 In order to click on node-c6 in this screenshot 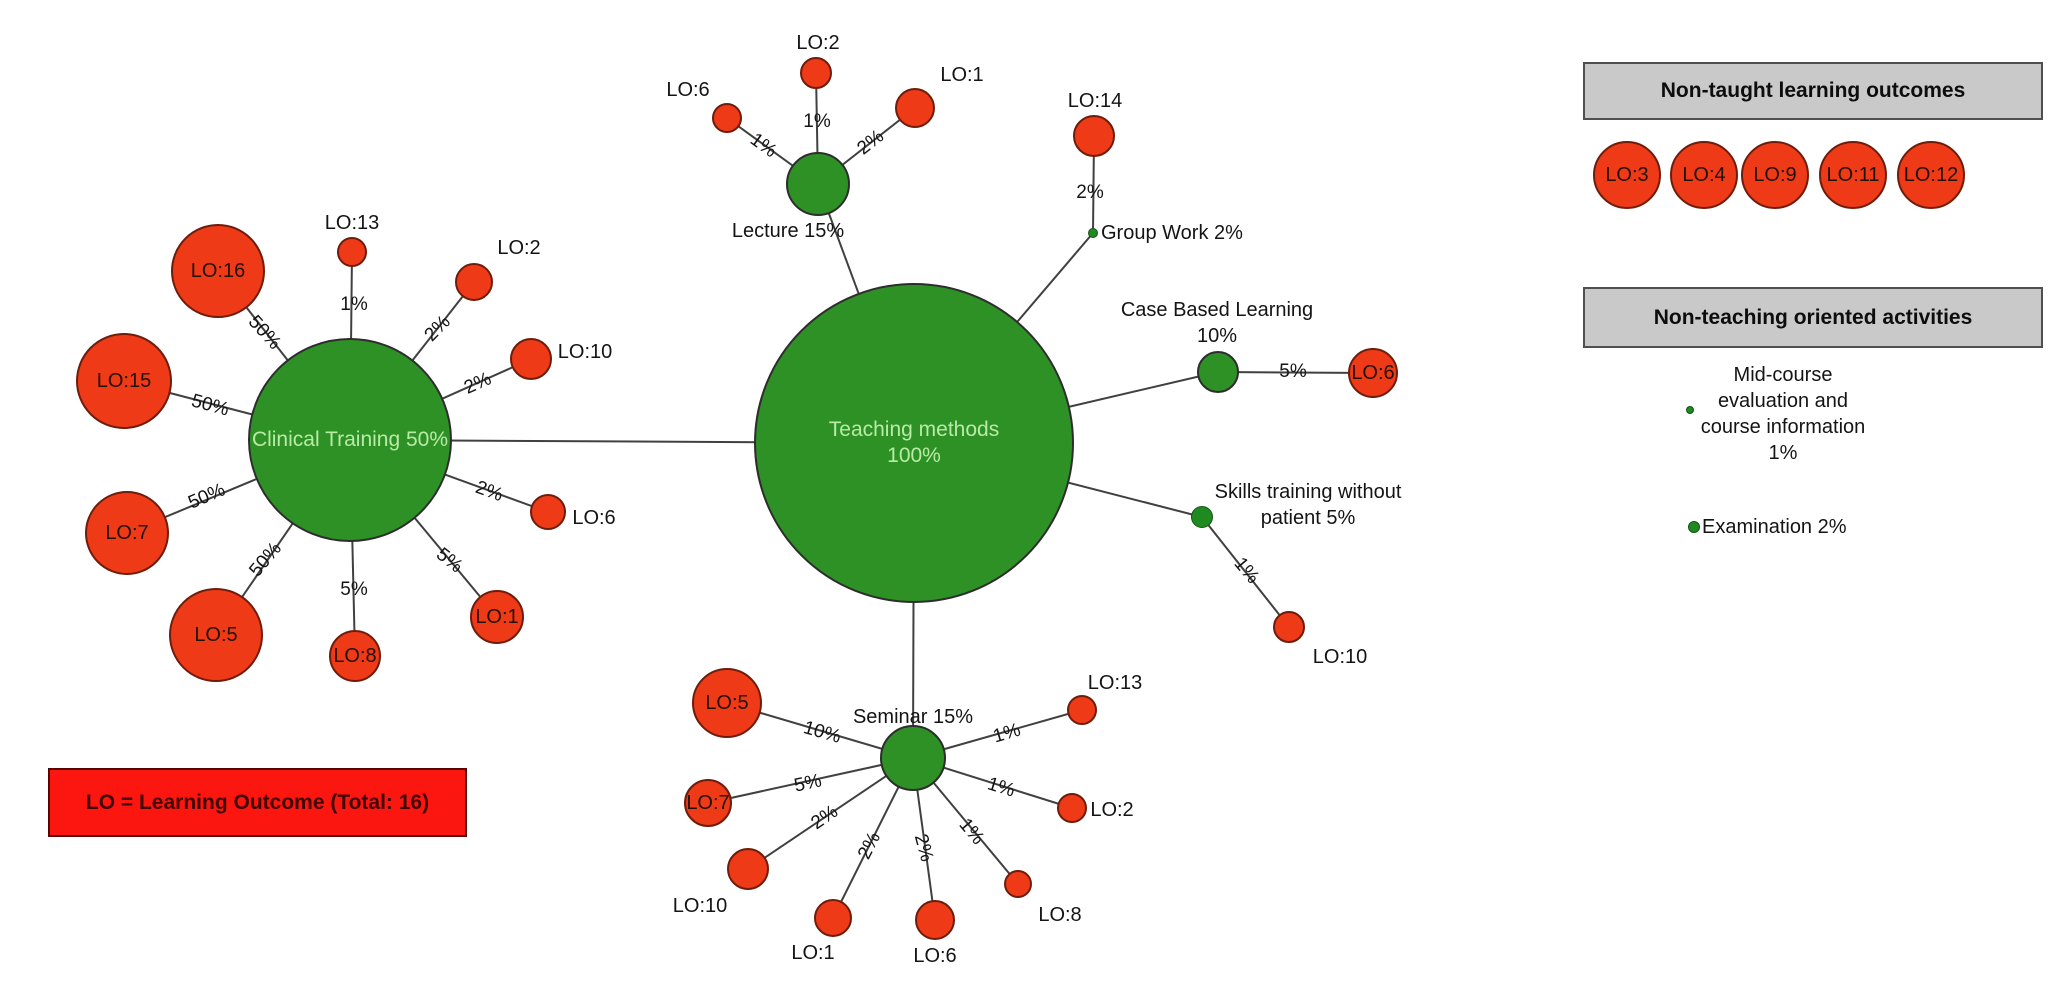, I will do `click(548, 512)`.